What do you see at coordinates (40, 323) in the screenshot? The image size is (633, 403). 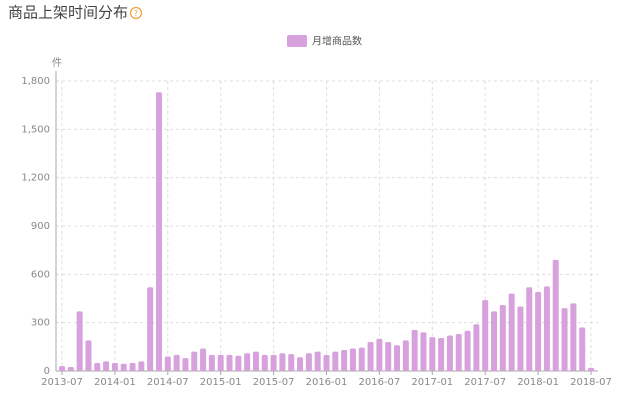 I see `y-tick-label: 300` at bounding box center [40, 323].